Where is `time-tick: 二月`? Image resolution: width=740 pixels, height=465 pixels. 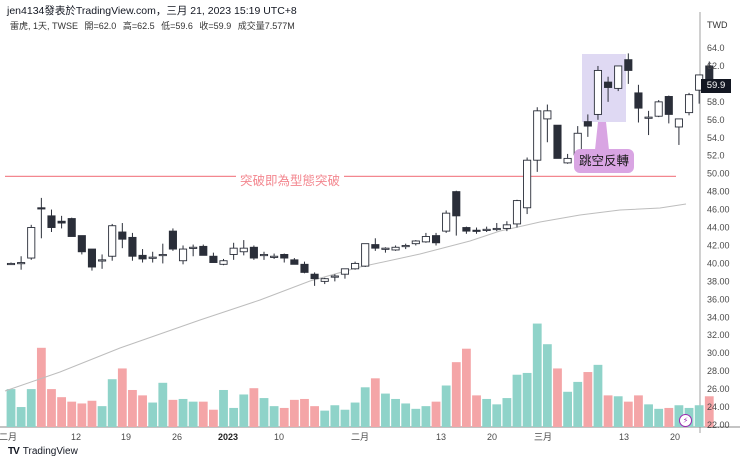 time-tick: 二月 is located at coordinates (8, 437).